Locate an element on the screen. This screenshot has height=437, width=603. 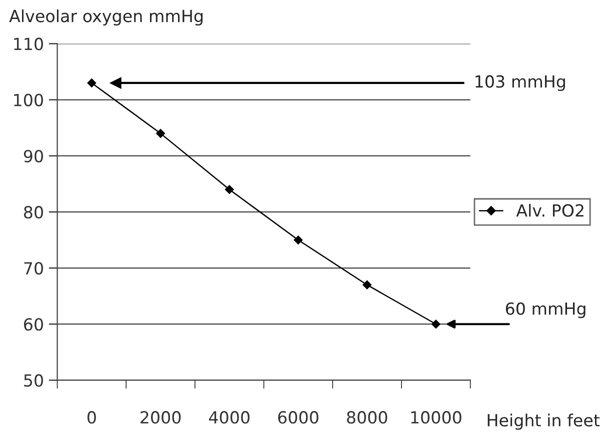
x-tick-label: 4000 is located at coordinates (229, 417).